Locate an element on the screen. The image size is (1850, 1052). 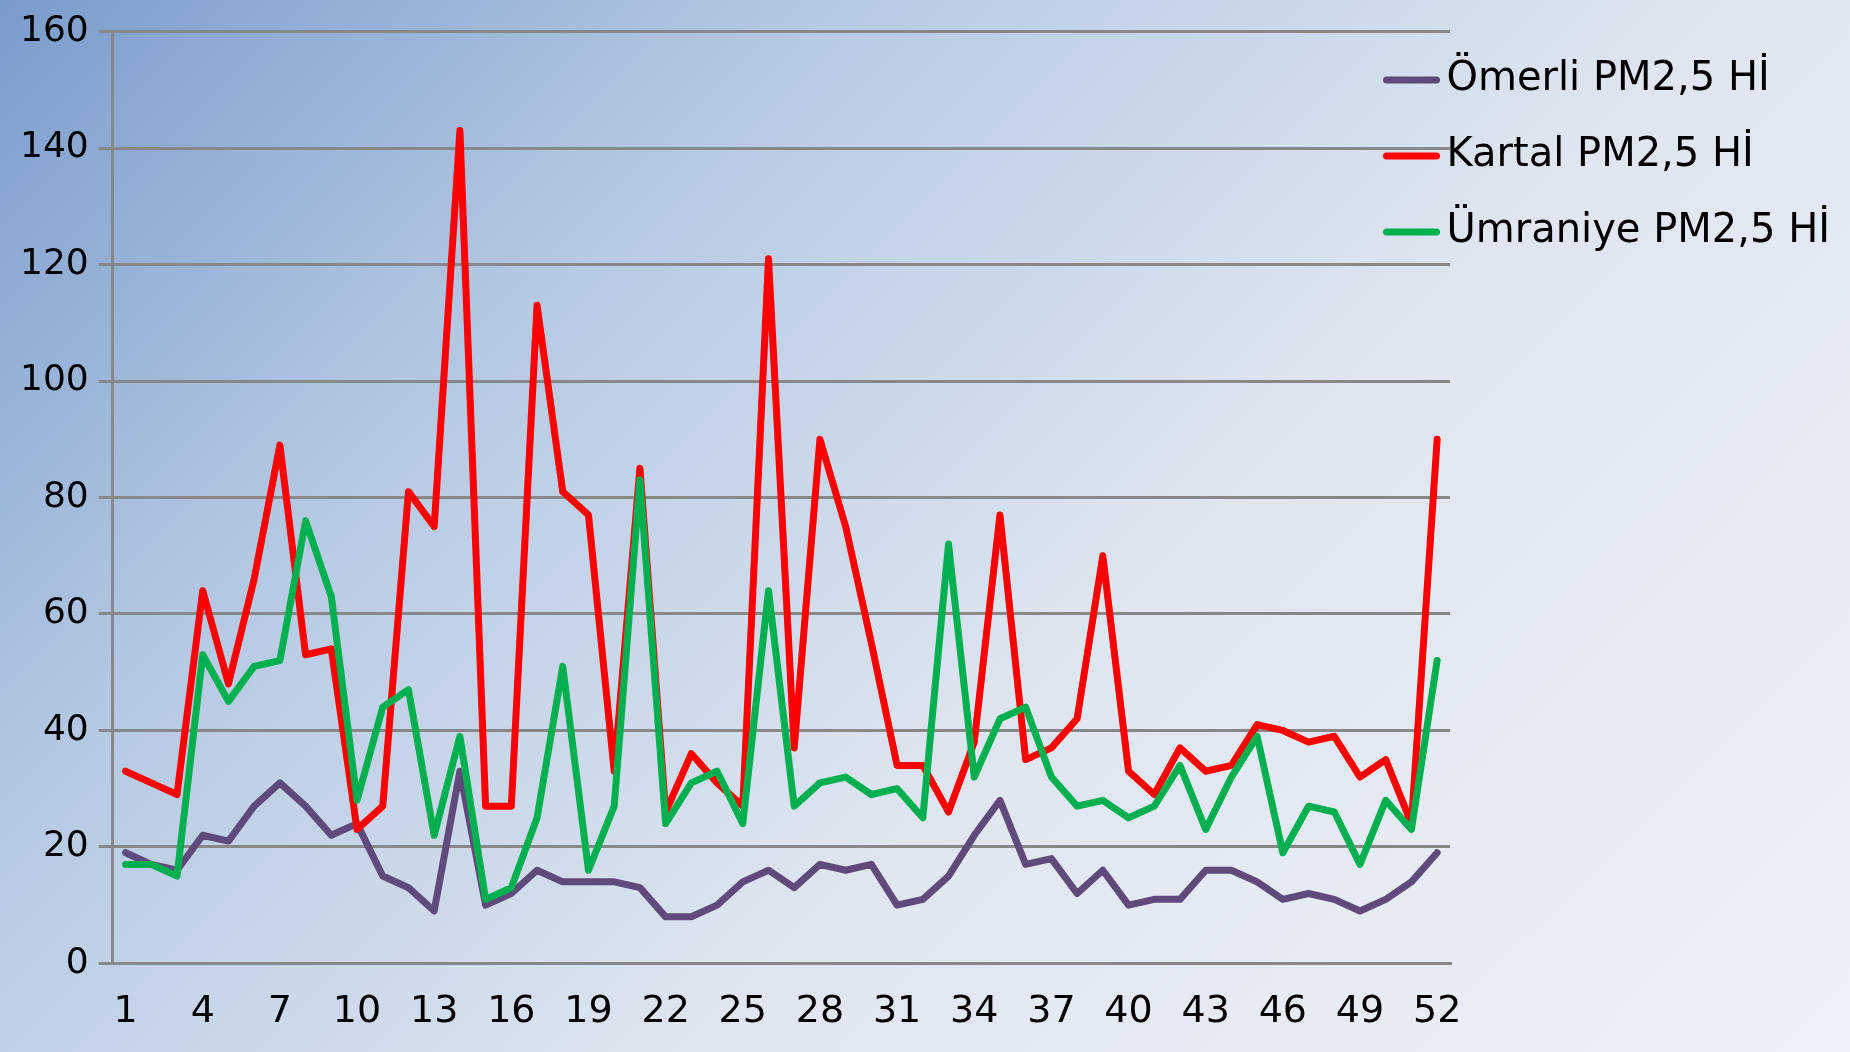
x-tick-label: 1 is located at coordinates (125, 1009).